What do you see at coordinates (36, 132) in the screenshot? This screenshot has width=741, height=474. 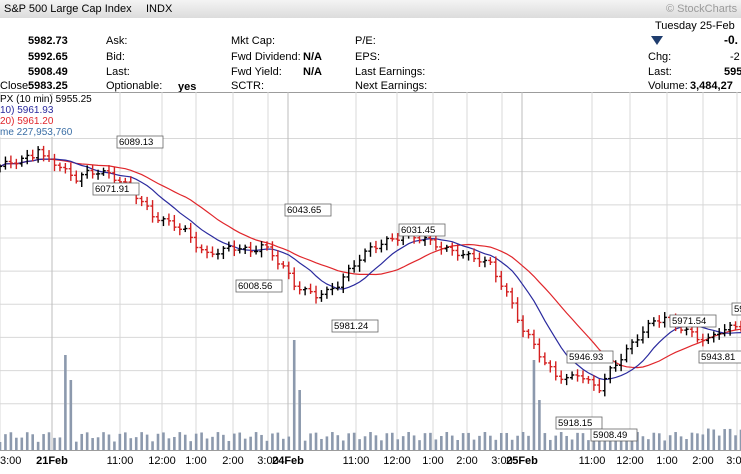 I see `legend-volume: me 227,953,760` at bounding box center [36, 132].